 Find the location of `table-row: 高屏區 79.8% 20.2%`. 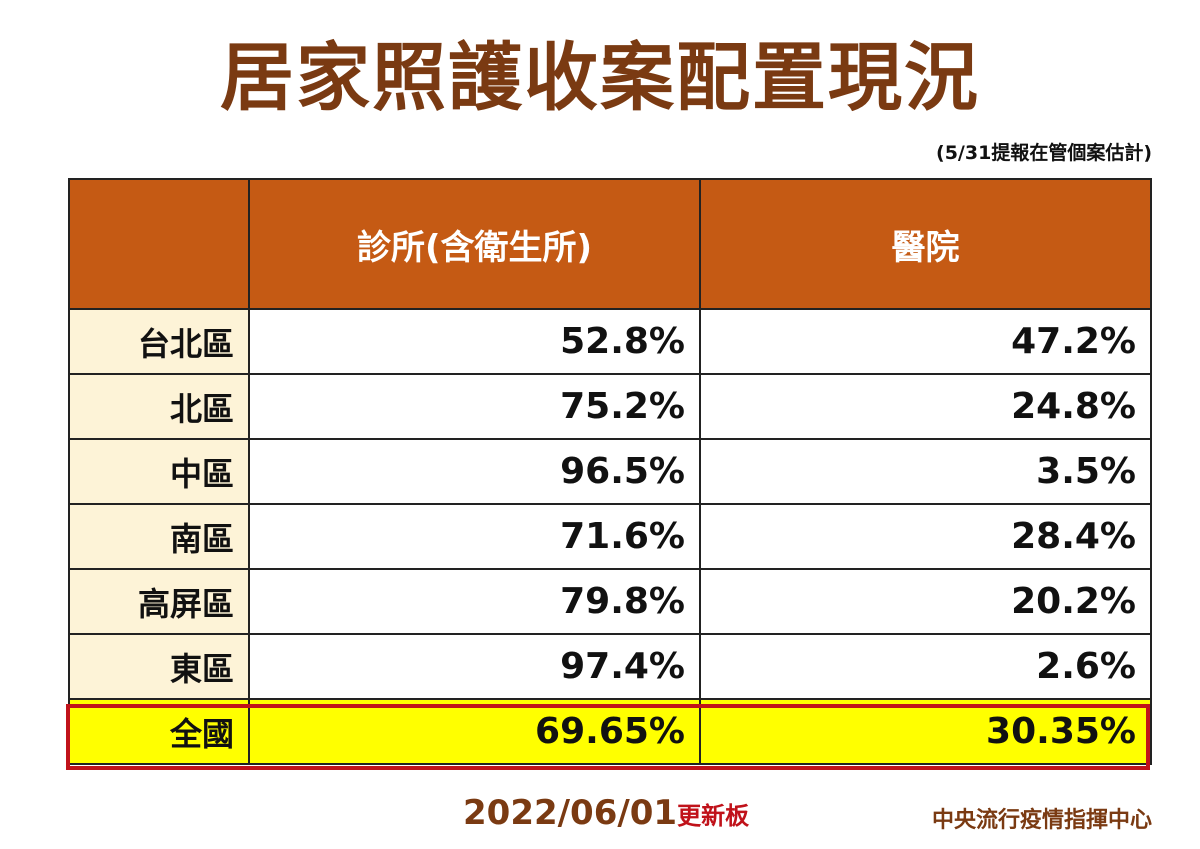

table-row: 高屏區 79.8% 20.2% is located at coordinates (610, 601).